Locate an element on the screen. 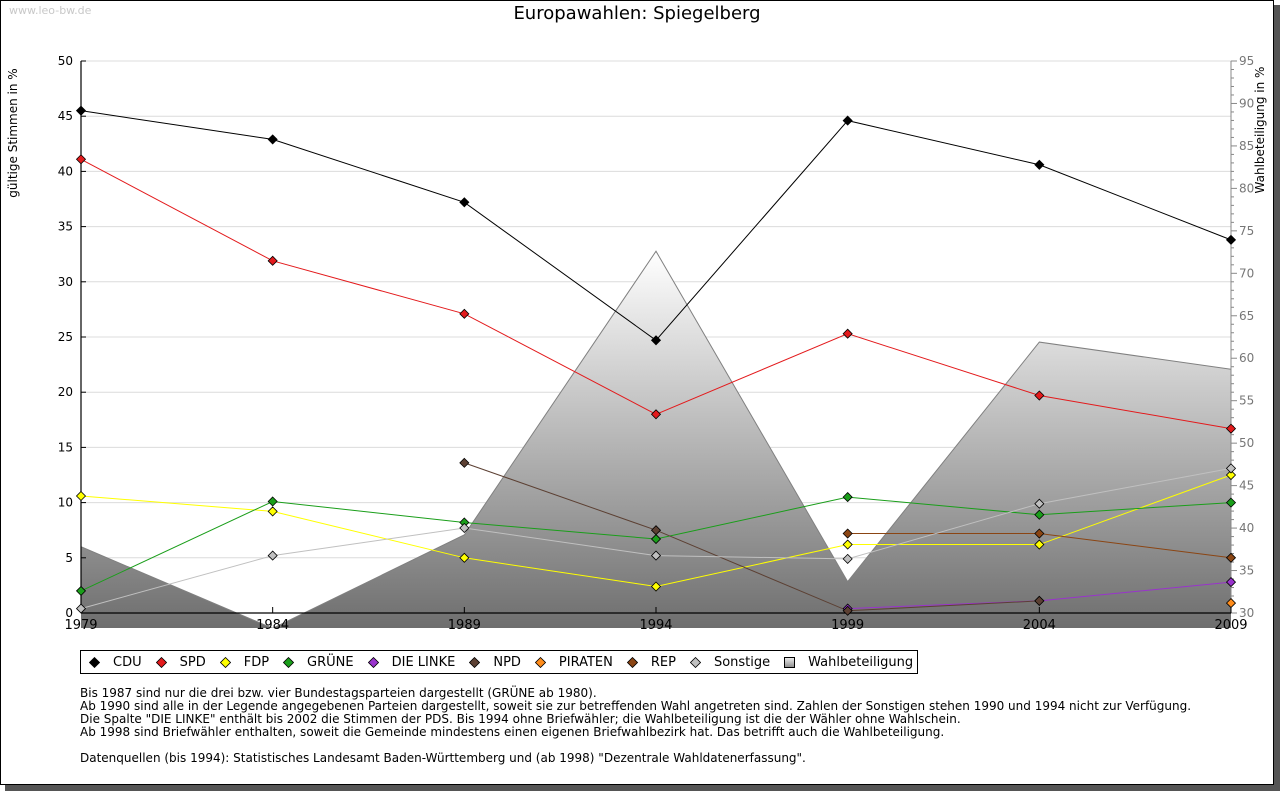  legend-item: DIE LINKE is located at coordinates (411, 662).